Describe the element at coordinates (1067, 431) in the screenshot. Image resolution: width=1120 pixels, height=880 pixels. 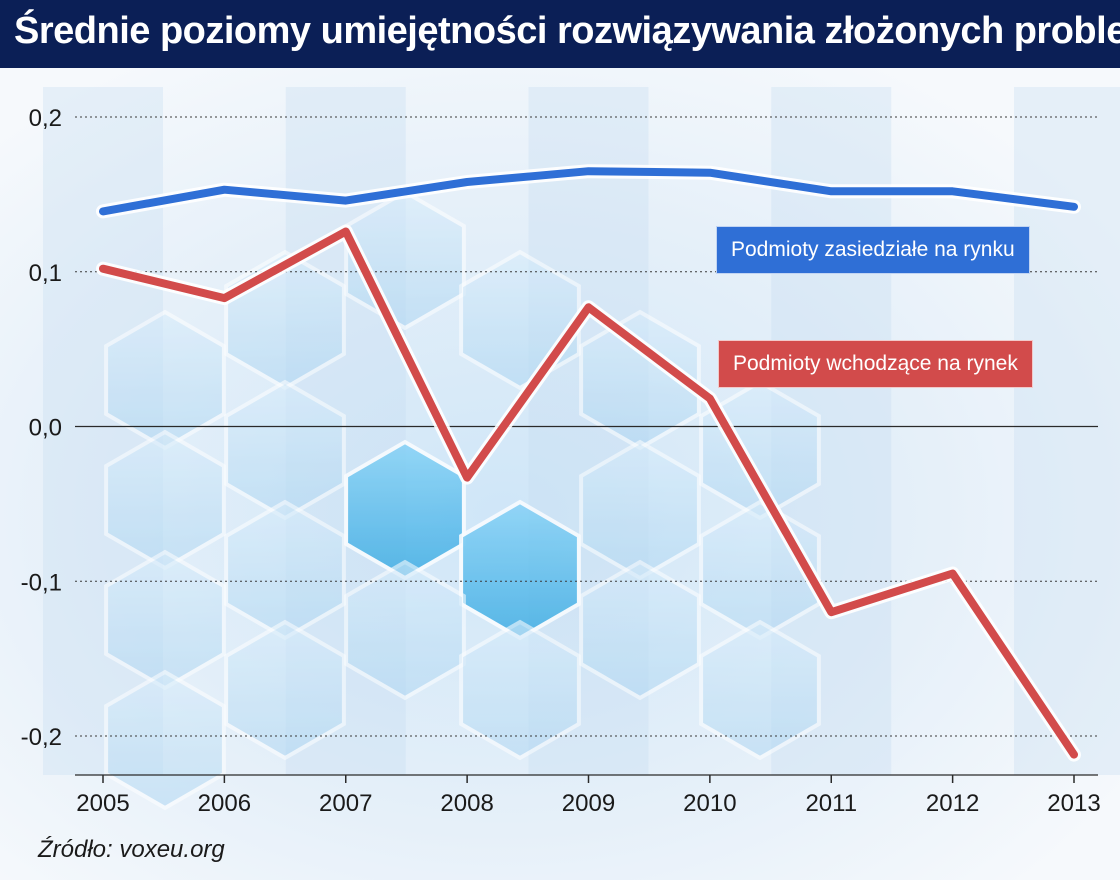
I see `background-stripe` at that location.